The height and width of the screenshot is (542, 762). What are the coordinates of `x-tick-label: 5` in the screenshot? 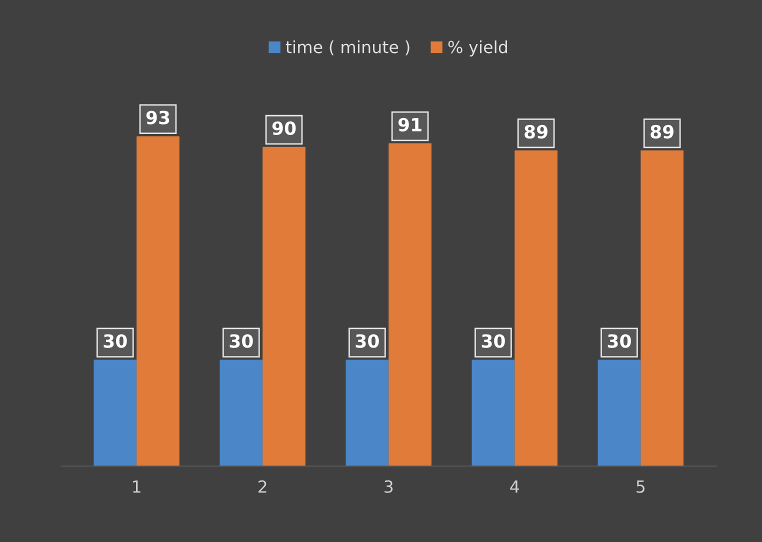 It's located at (640, 486).